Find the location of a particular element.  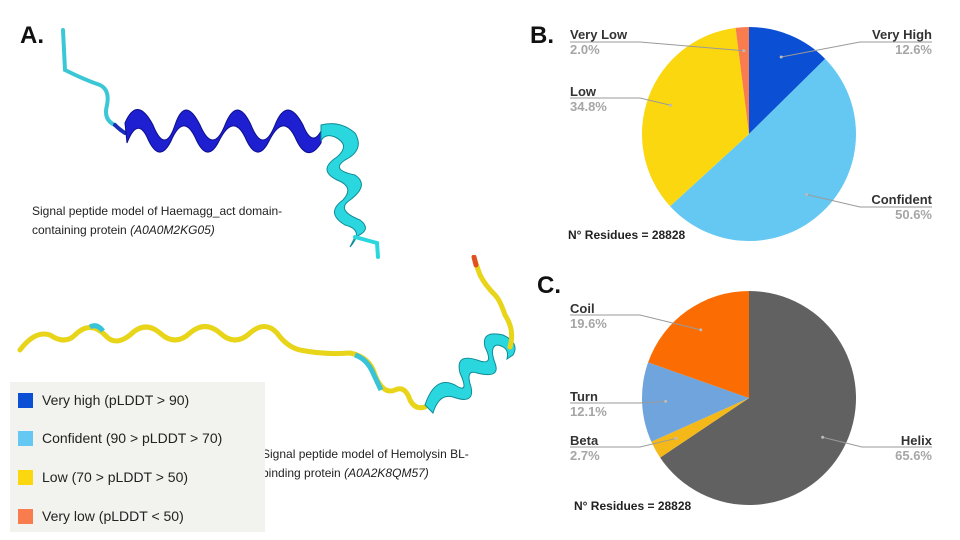

pie-c-label-helix: Helix 65.6% is located at coordinates (881, 448).